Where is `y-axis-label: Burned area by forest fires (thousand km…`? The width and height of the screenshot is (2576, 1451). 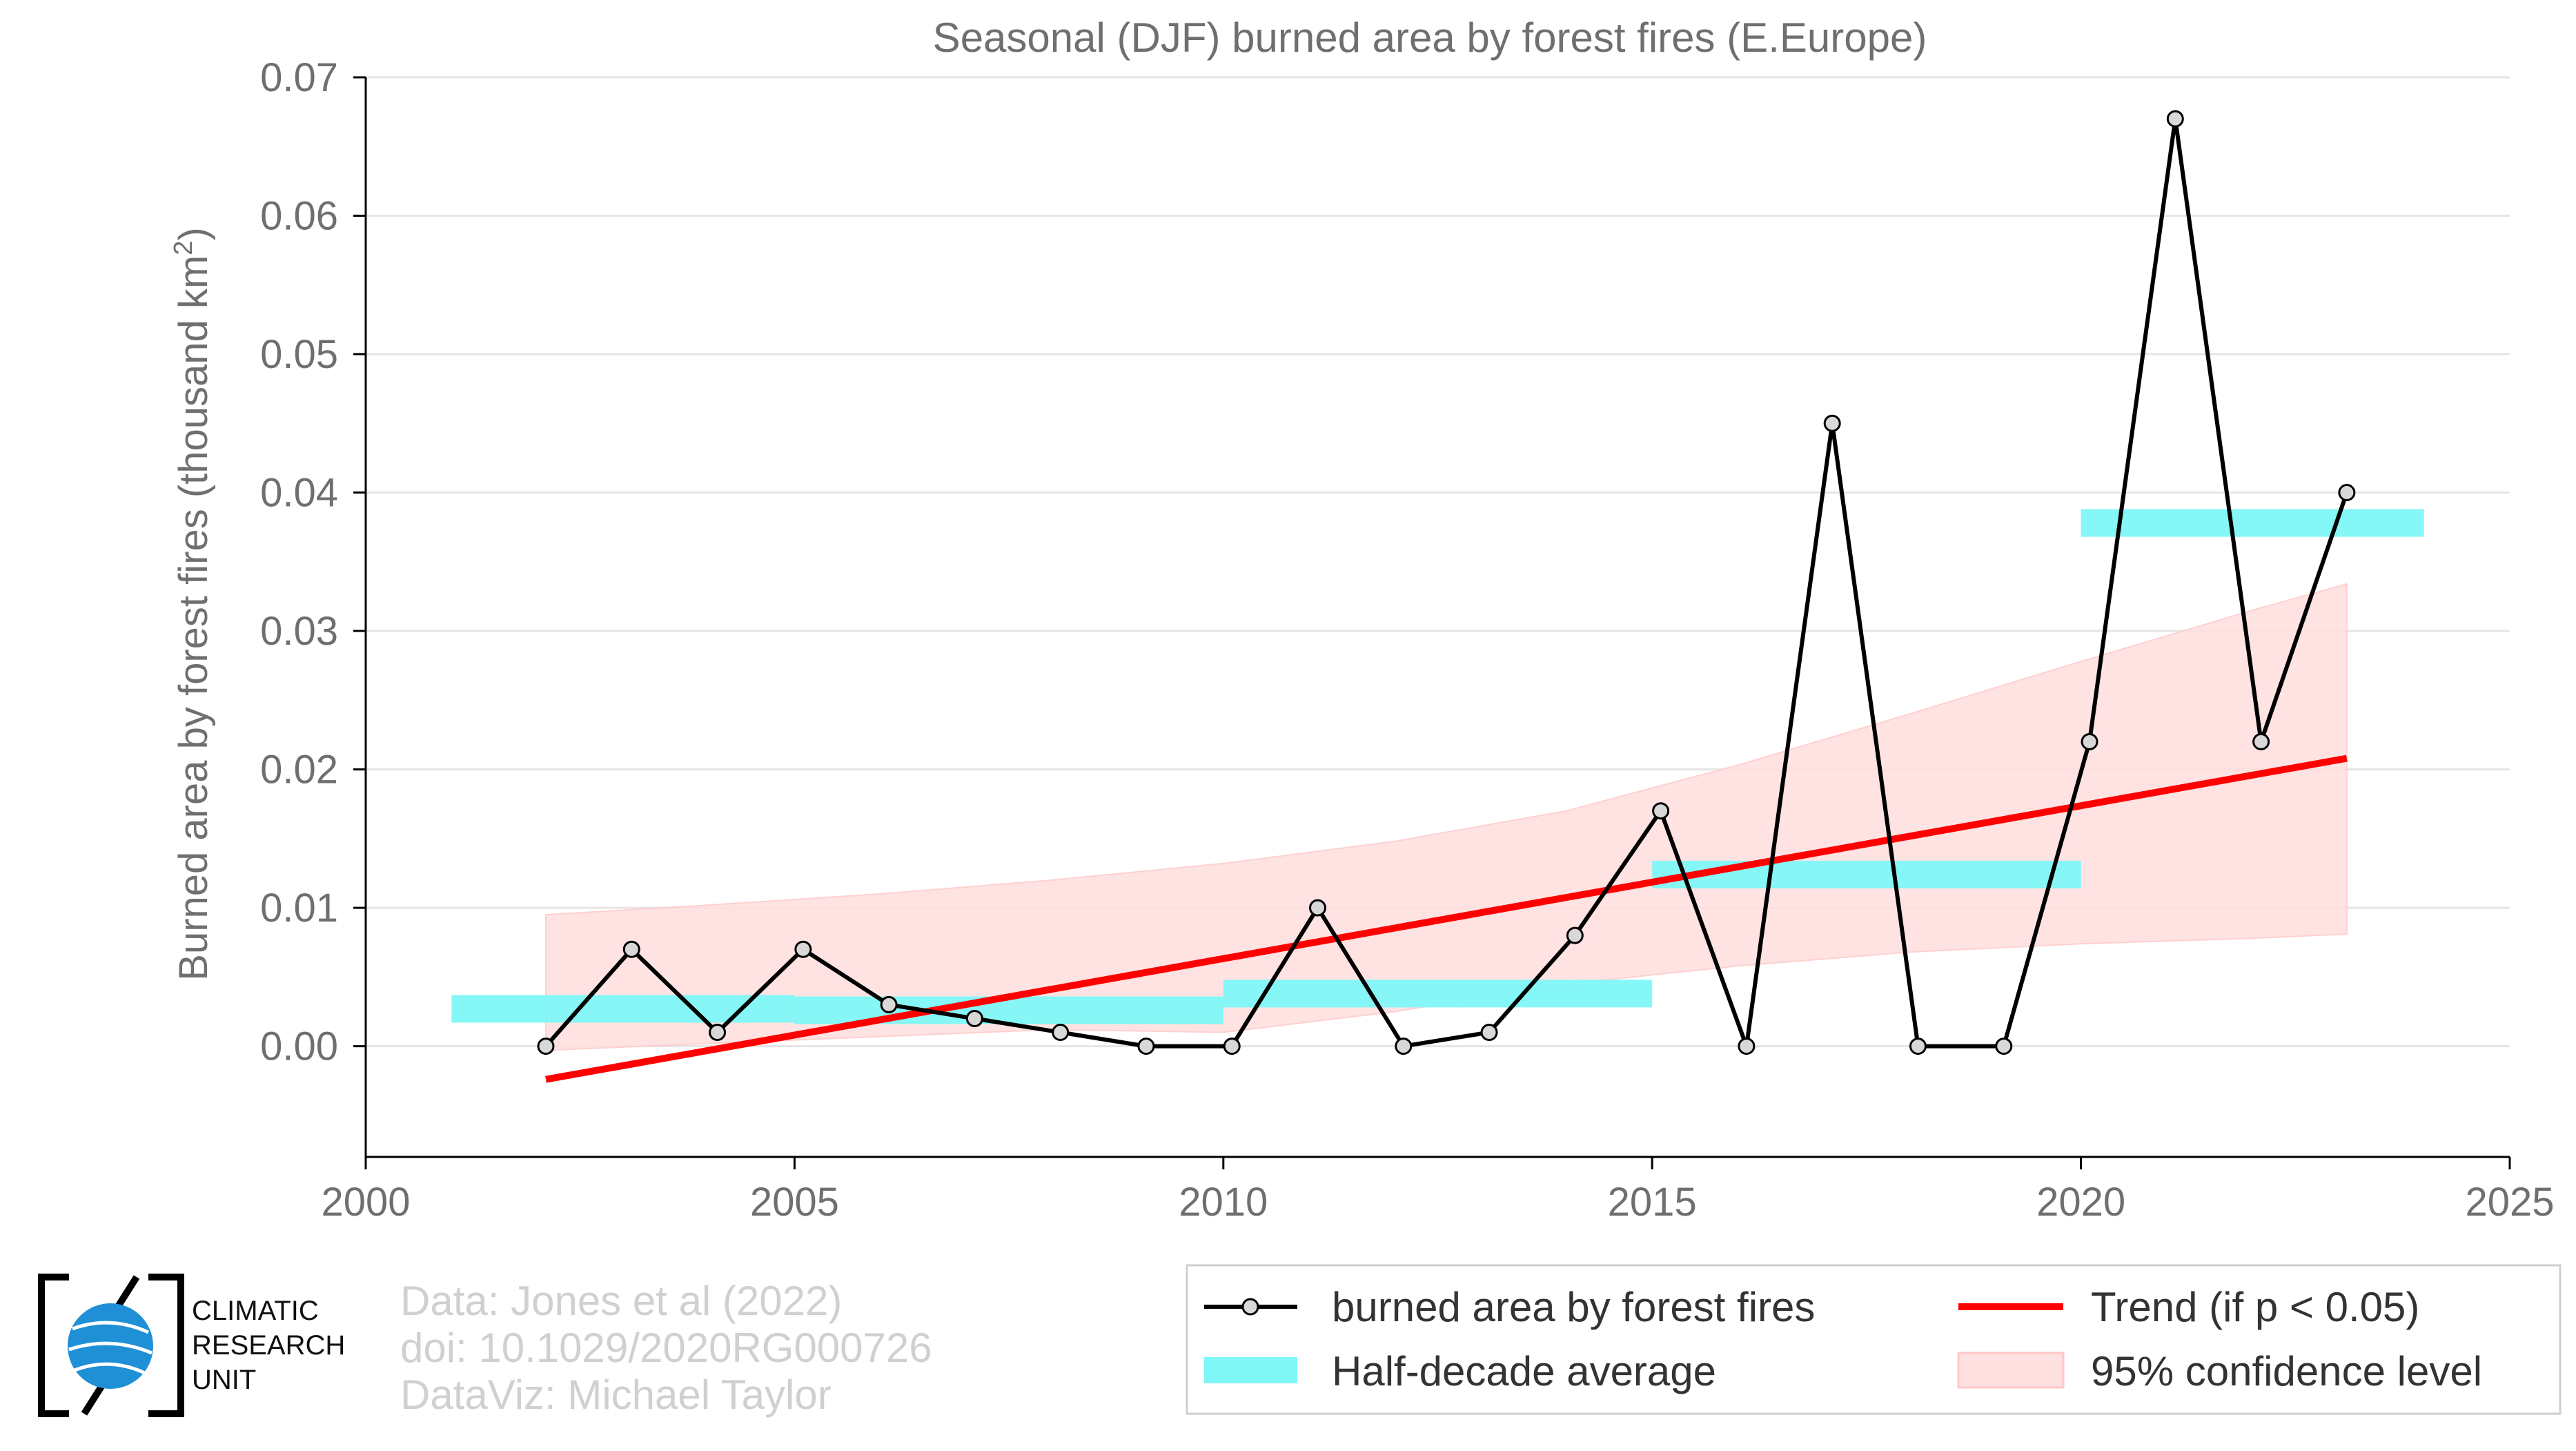 y-axis-label: Burned area by forest fires (thousand km… is located at coordinates (192, 603).